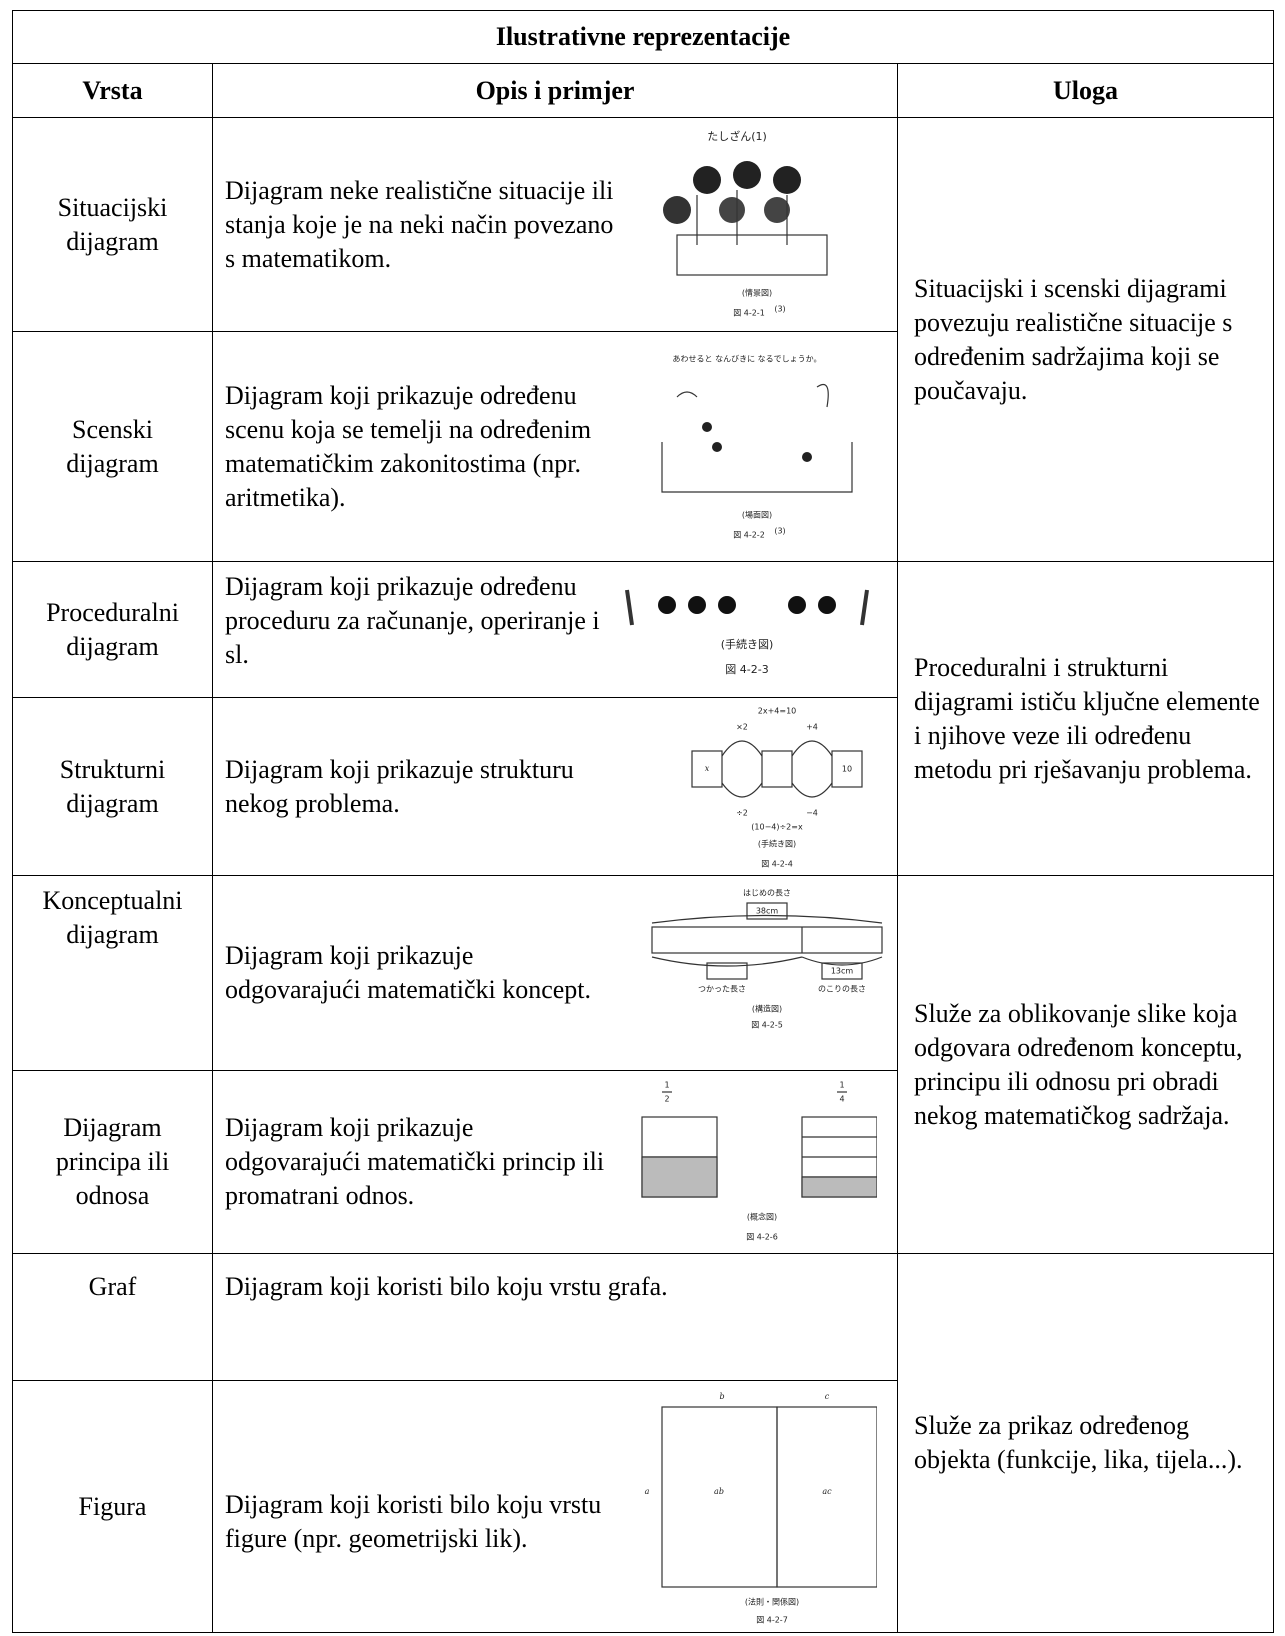 This screenshot has height=1636, width=1285. I want to click on title-row: Ilustrativne reprezentacije, so click(643, 37).